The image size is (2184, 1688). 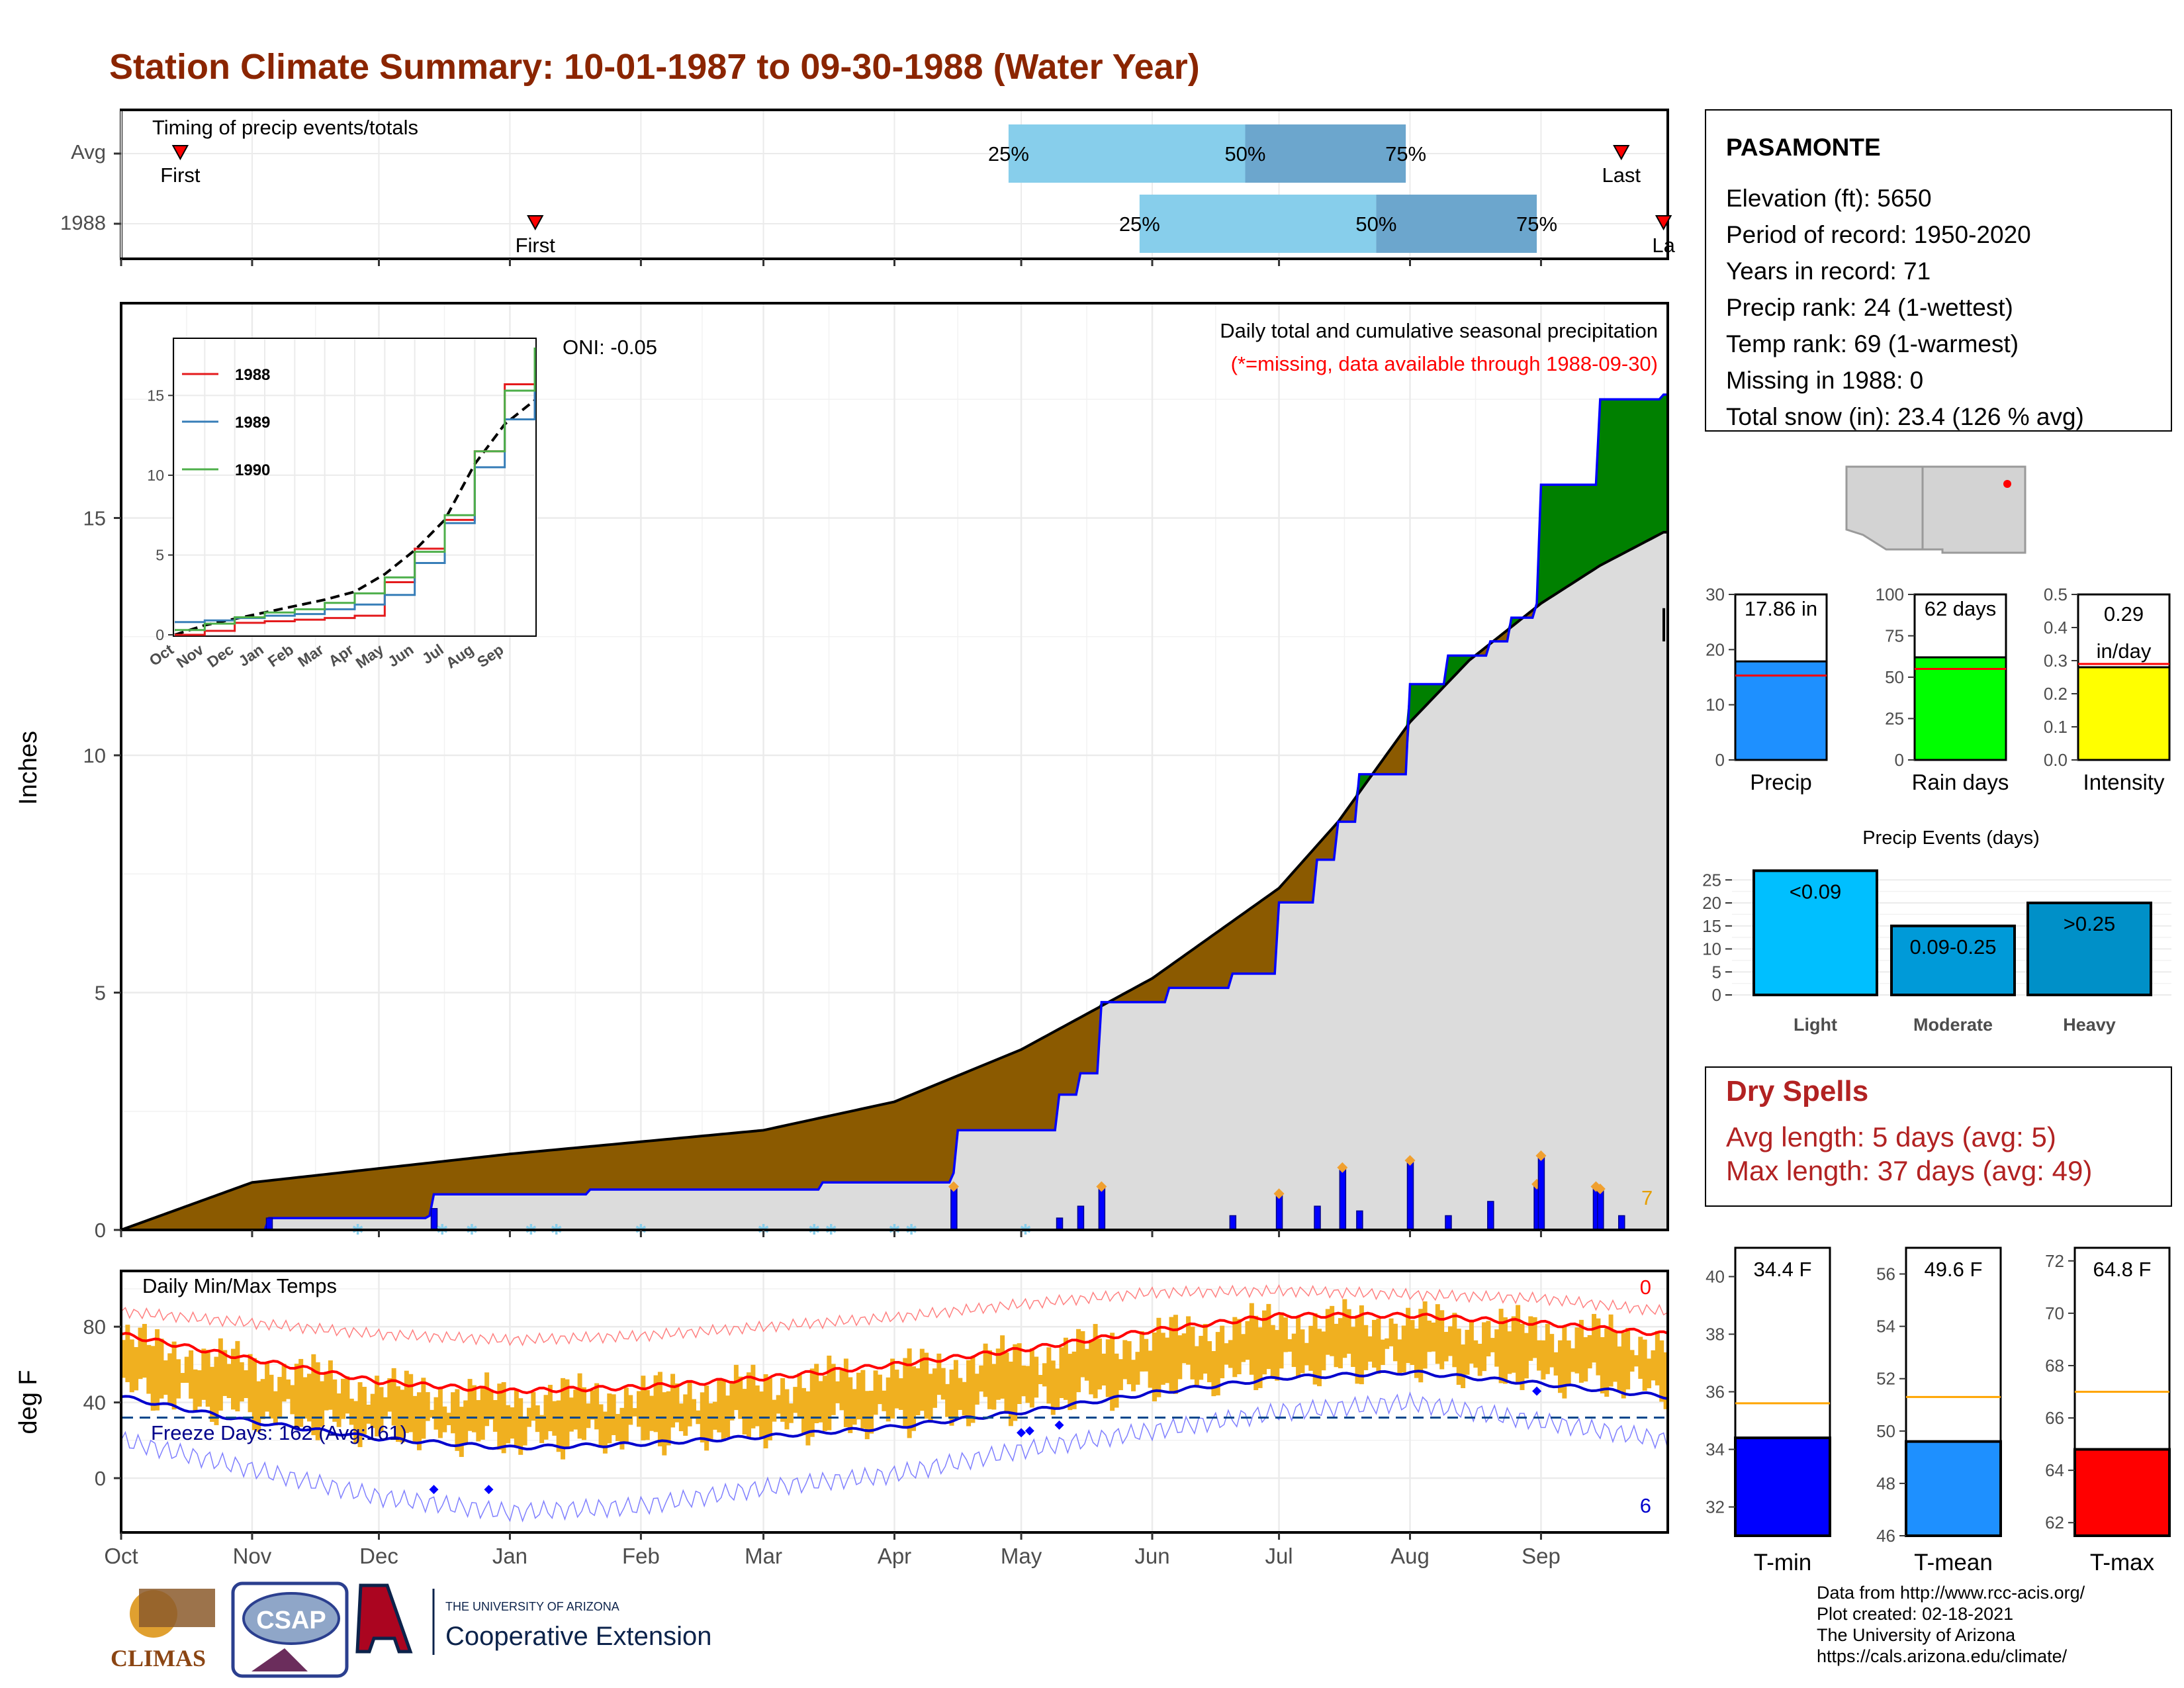 I want to click on temp-mini-value, so click(x=1954, y=1489).